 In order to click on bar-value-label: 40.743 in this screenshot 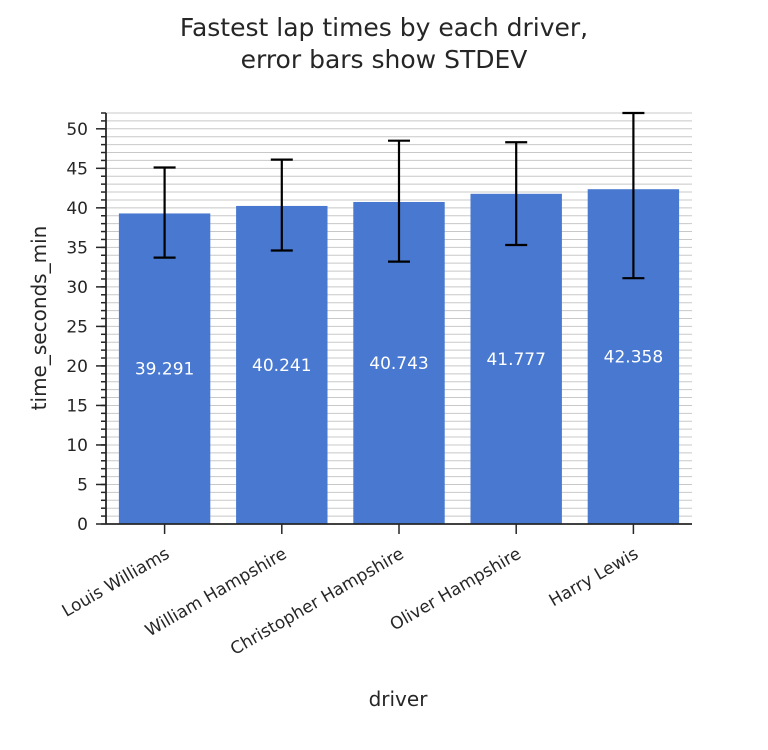, I will do `click(398, 364)`.